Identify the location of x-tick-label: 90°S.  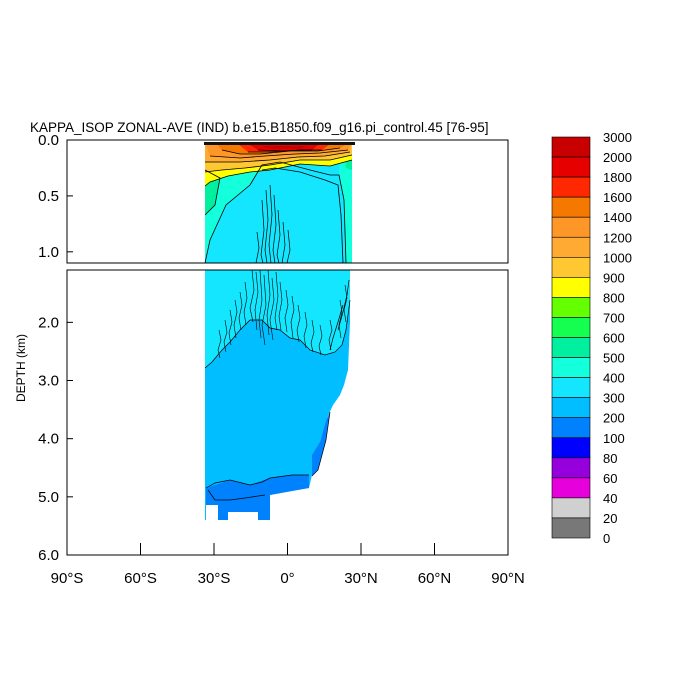
(67, 578).